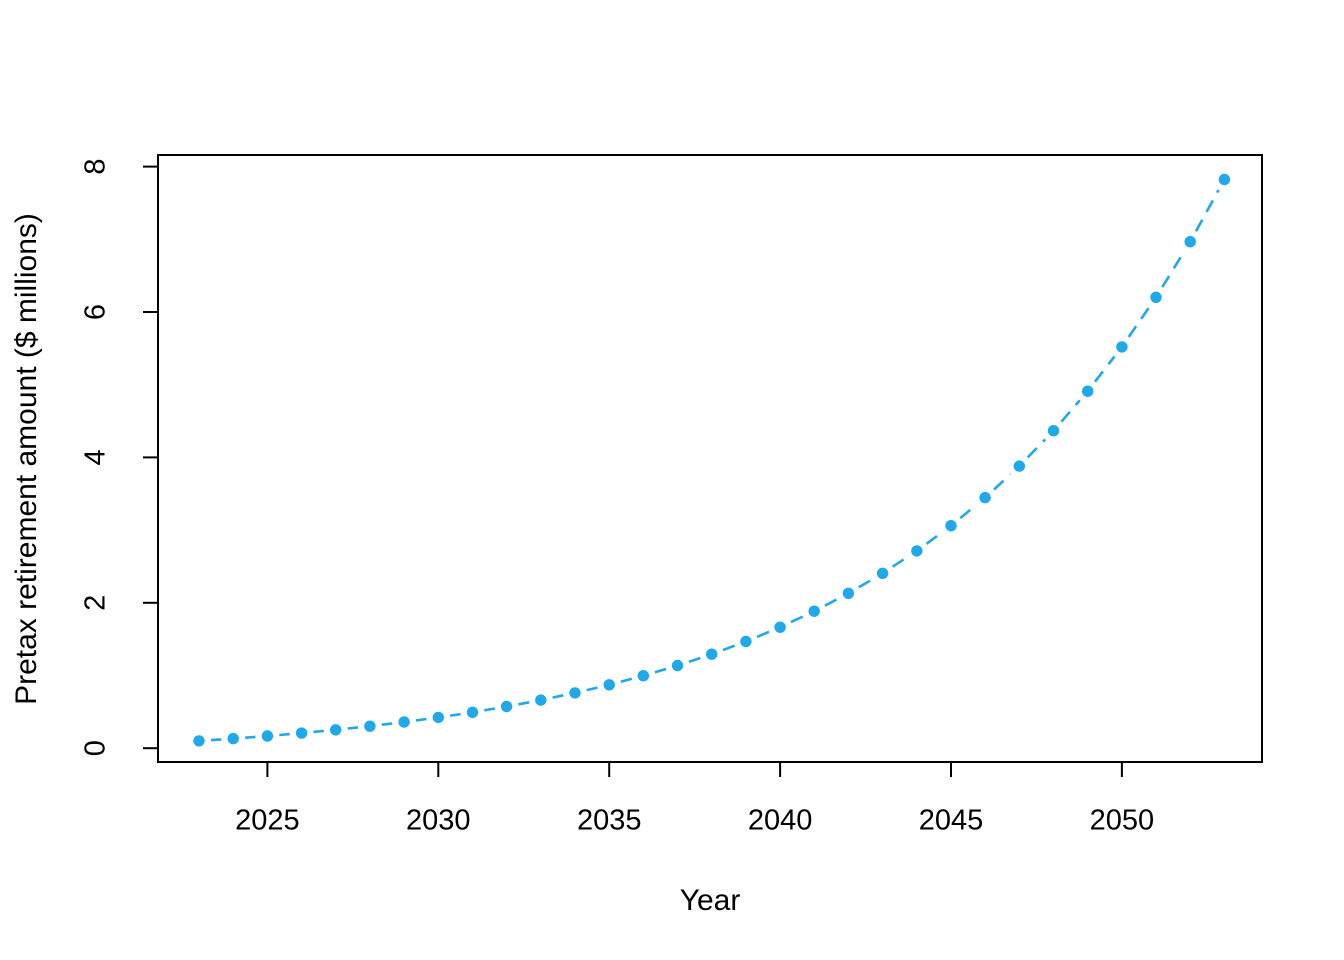  What do you see at coordinates (1053, 431) in the screenshot?
I see `data-point-2048` at bounding box center [1053, 431].